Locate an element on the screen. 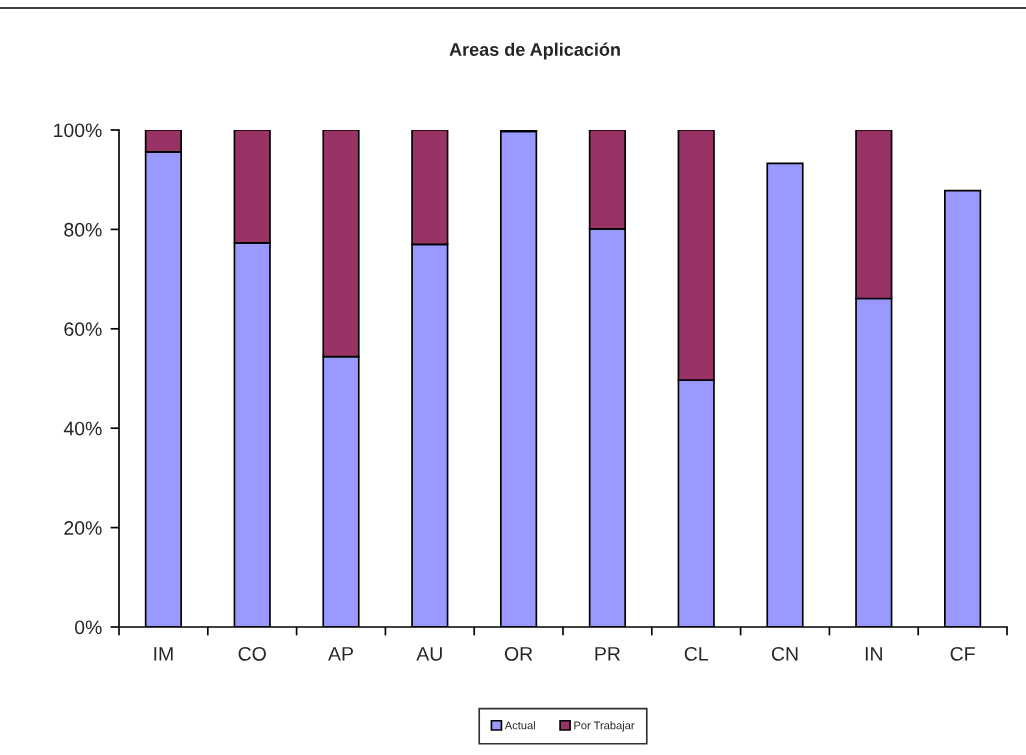 Image resolution: width=1026 pixels, height=755 pixels. x-tick-label: AP is located at coordinates (340, 654).